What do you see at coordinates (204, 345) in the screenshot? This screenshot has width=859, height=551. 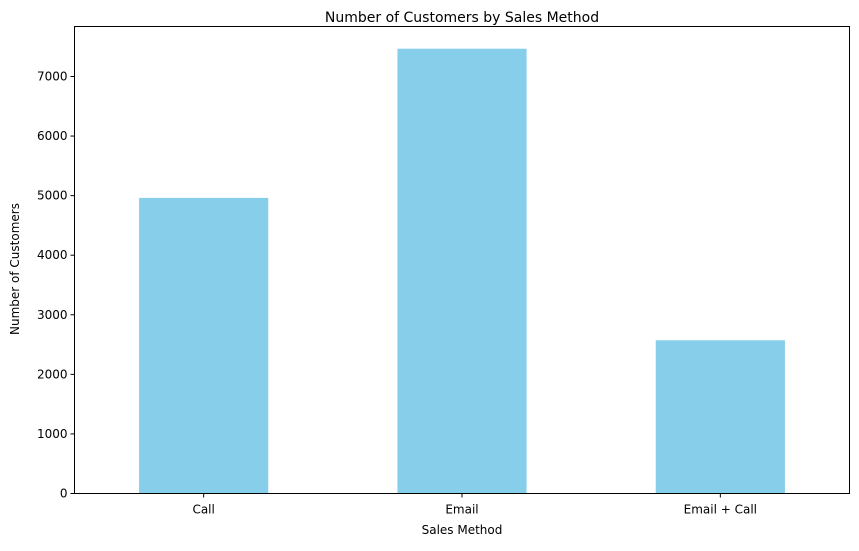 I see `bar-call` at bounding box center [204, 345].